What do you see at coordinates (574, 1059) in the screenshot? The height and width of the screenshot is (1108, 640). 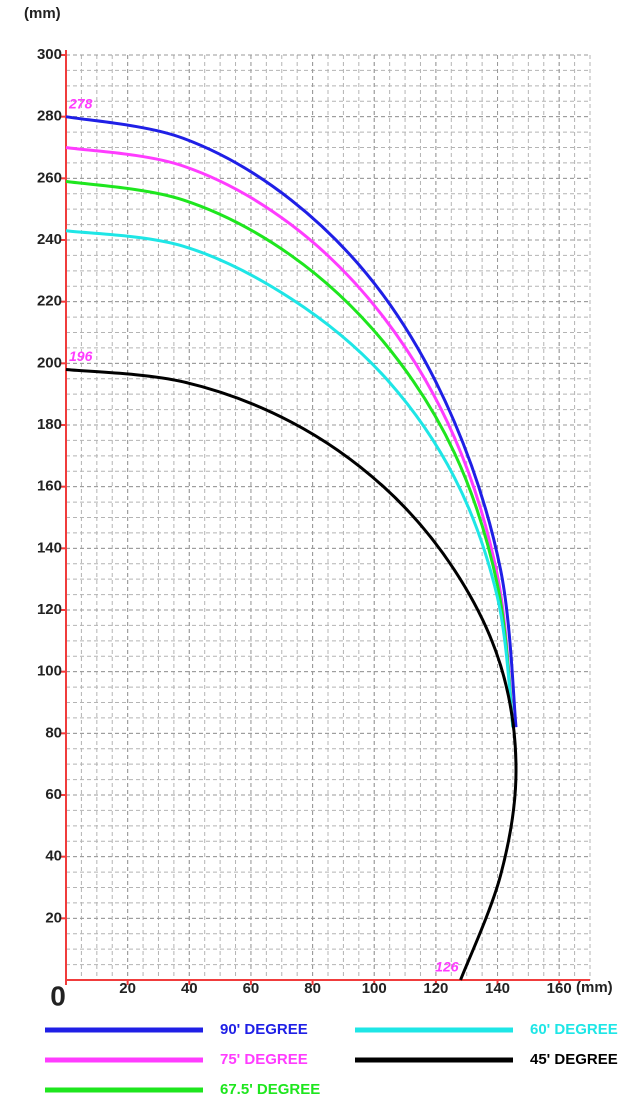 I see `legend-label: 45' DEGREE` at bounding box center [574, 1059].